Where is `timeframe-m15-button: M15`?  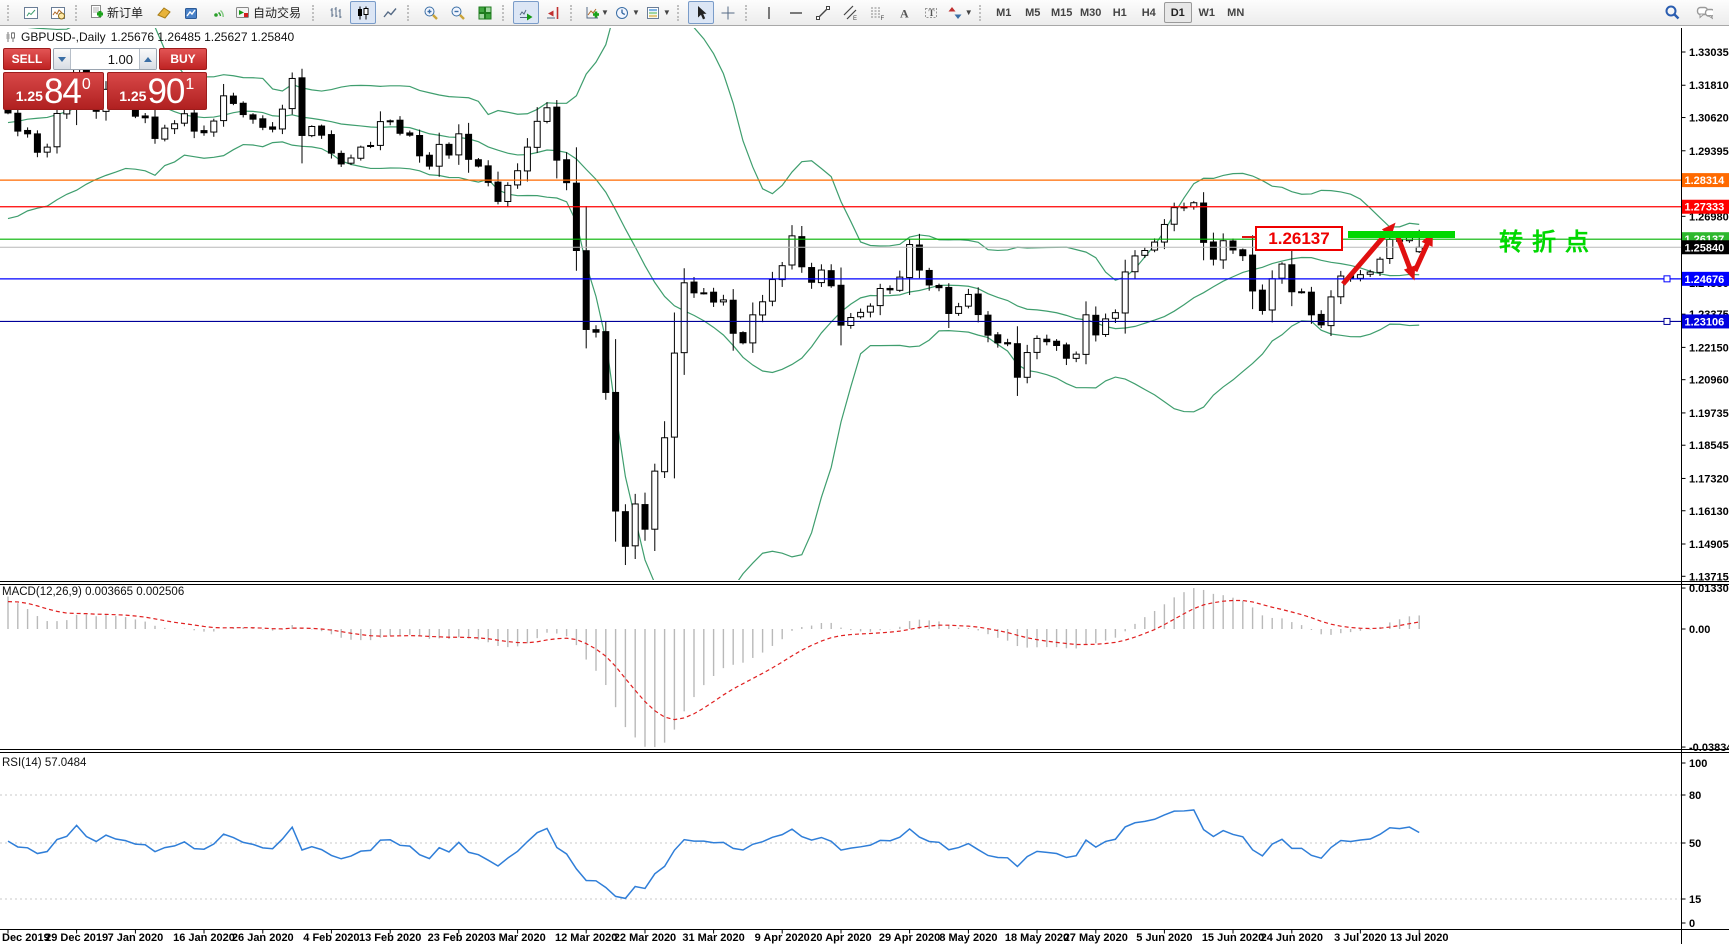
timeframe-m15-button: M15 is located at coordinates (1062, 12).